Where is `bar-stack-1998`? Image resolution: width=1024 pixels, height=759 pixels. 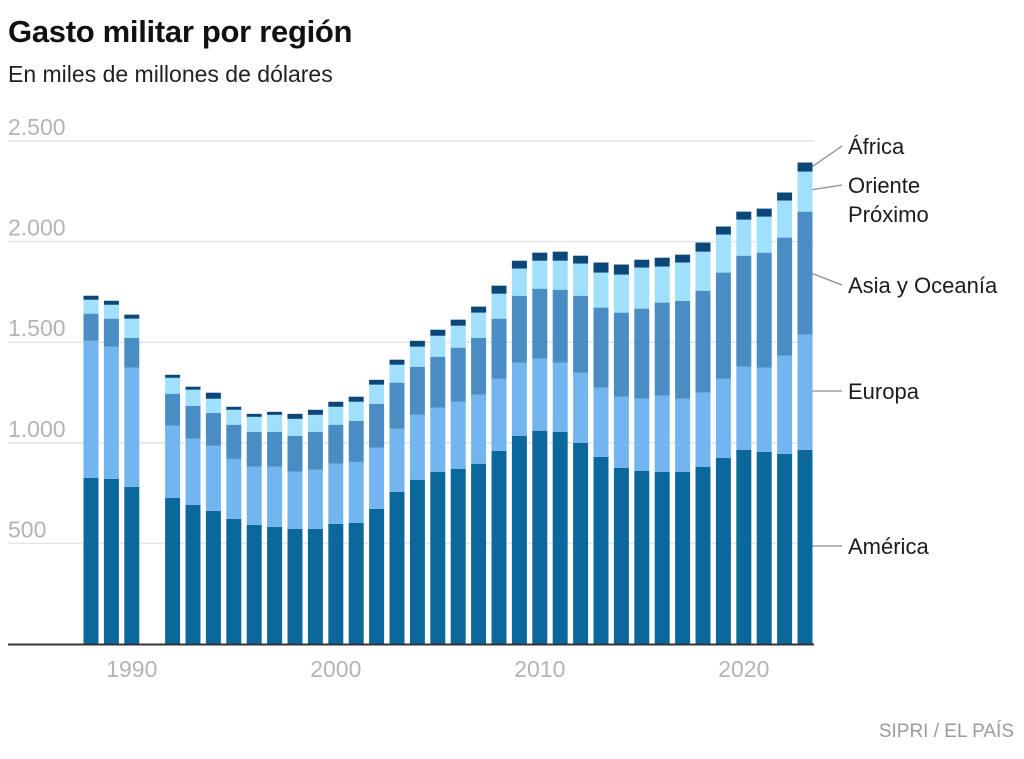
bar-stack-1998 is located at coordinates (295, 528).